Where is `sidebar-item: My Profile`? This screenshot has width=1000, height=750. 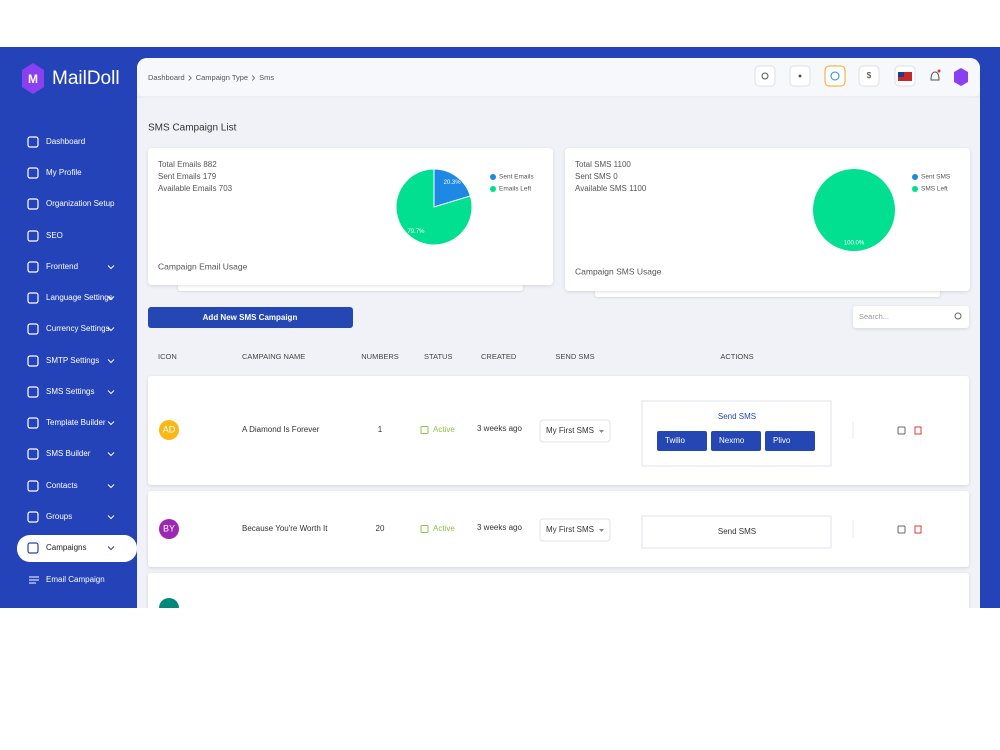
sidebar-item: My Profile is located at coordinates (64, 172).